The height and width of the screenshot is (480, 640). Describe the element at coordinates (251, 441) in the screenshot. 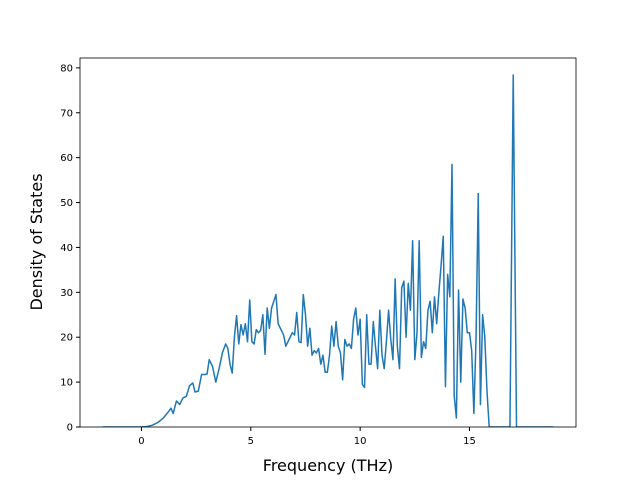

I see `x-tick-label: 5` at that location.